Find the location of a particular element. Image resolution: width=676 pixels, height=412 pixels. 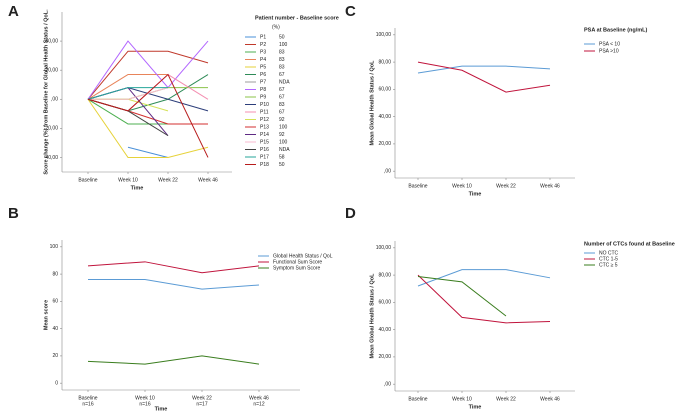

legend-label: P7 is located at coordinates (263, 82).